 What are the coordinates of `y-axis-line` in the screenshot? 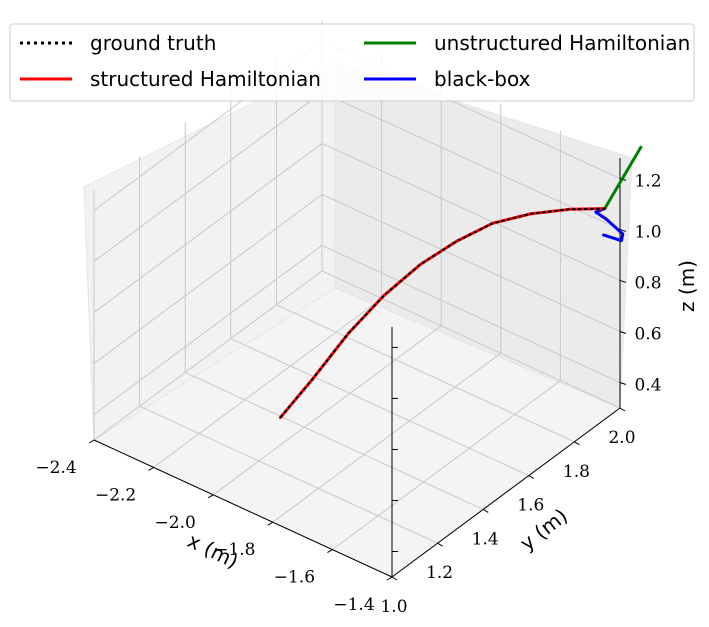 It's located at (506, 492).